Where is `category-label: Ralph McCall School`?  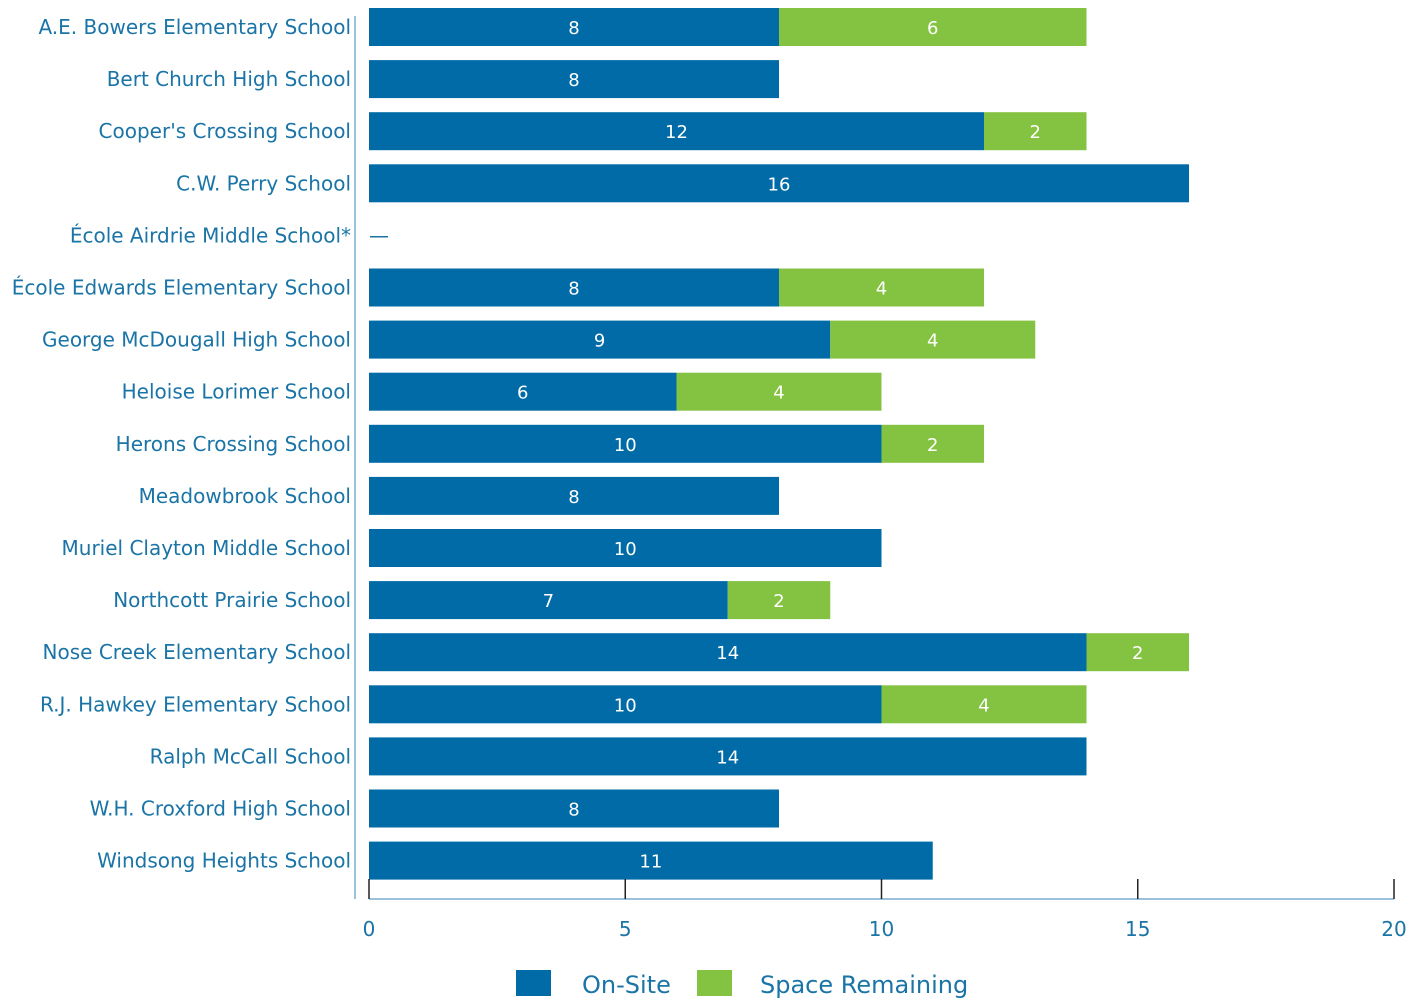
category-label: Ralph McCall School is located at coordinates (250, 756).